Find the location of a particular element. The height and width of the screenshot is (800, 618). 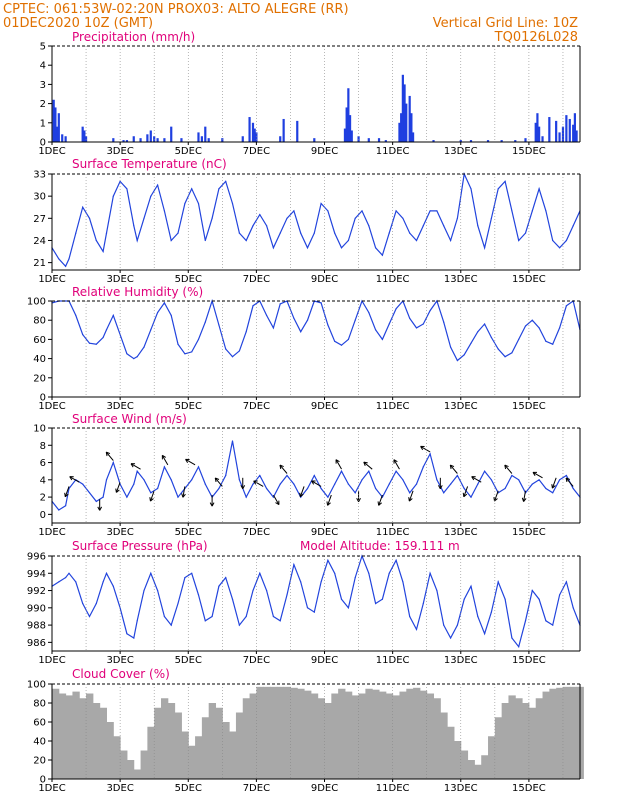

x-tick-label: 1DEC is located at coordinates (51, 532).